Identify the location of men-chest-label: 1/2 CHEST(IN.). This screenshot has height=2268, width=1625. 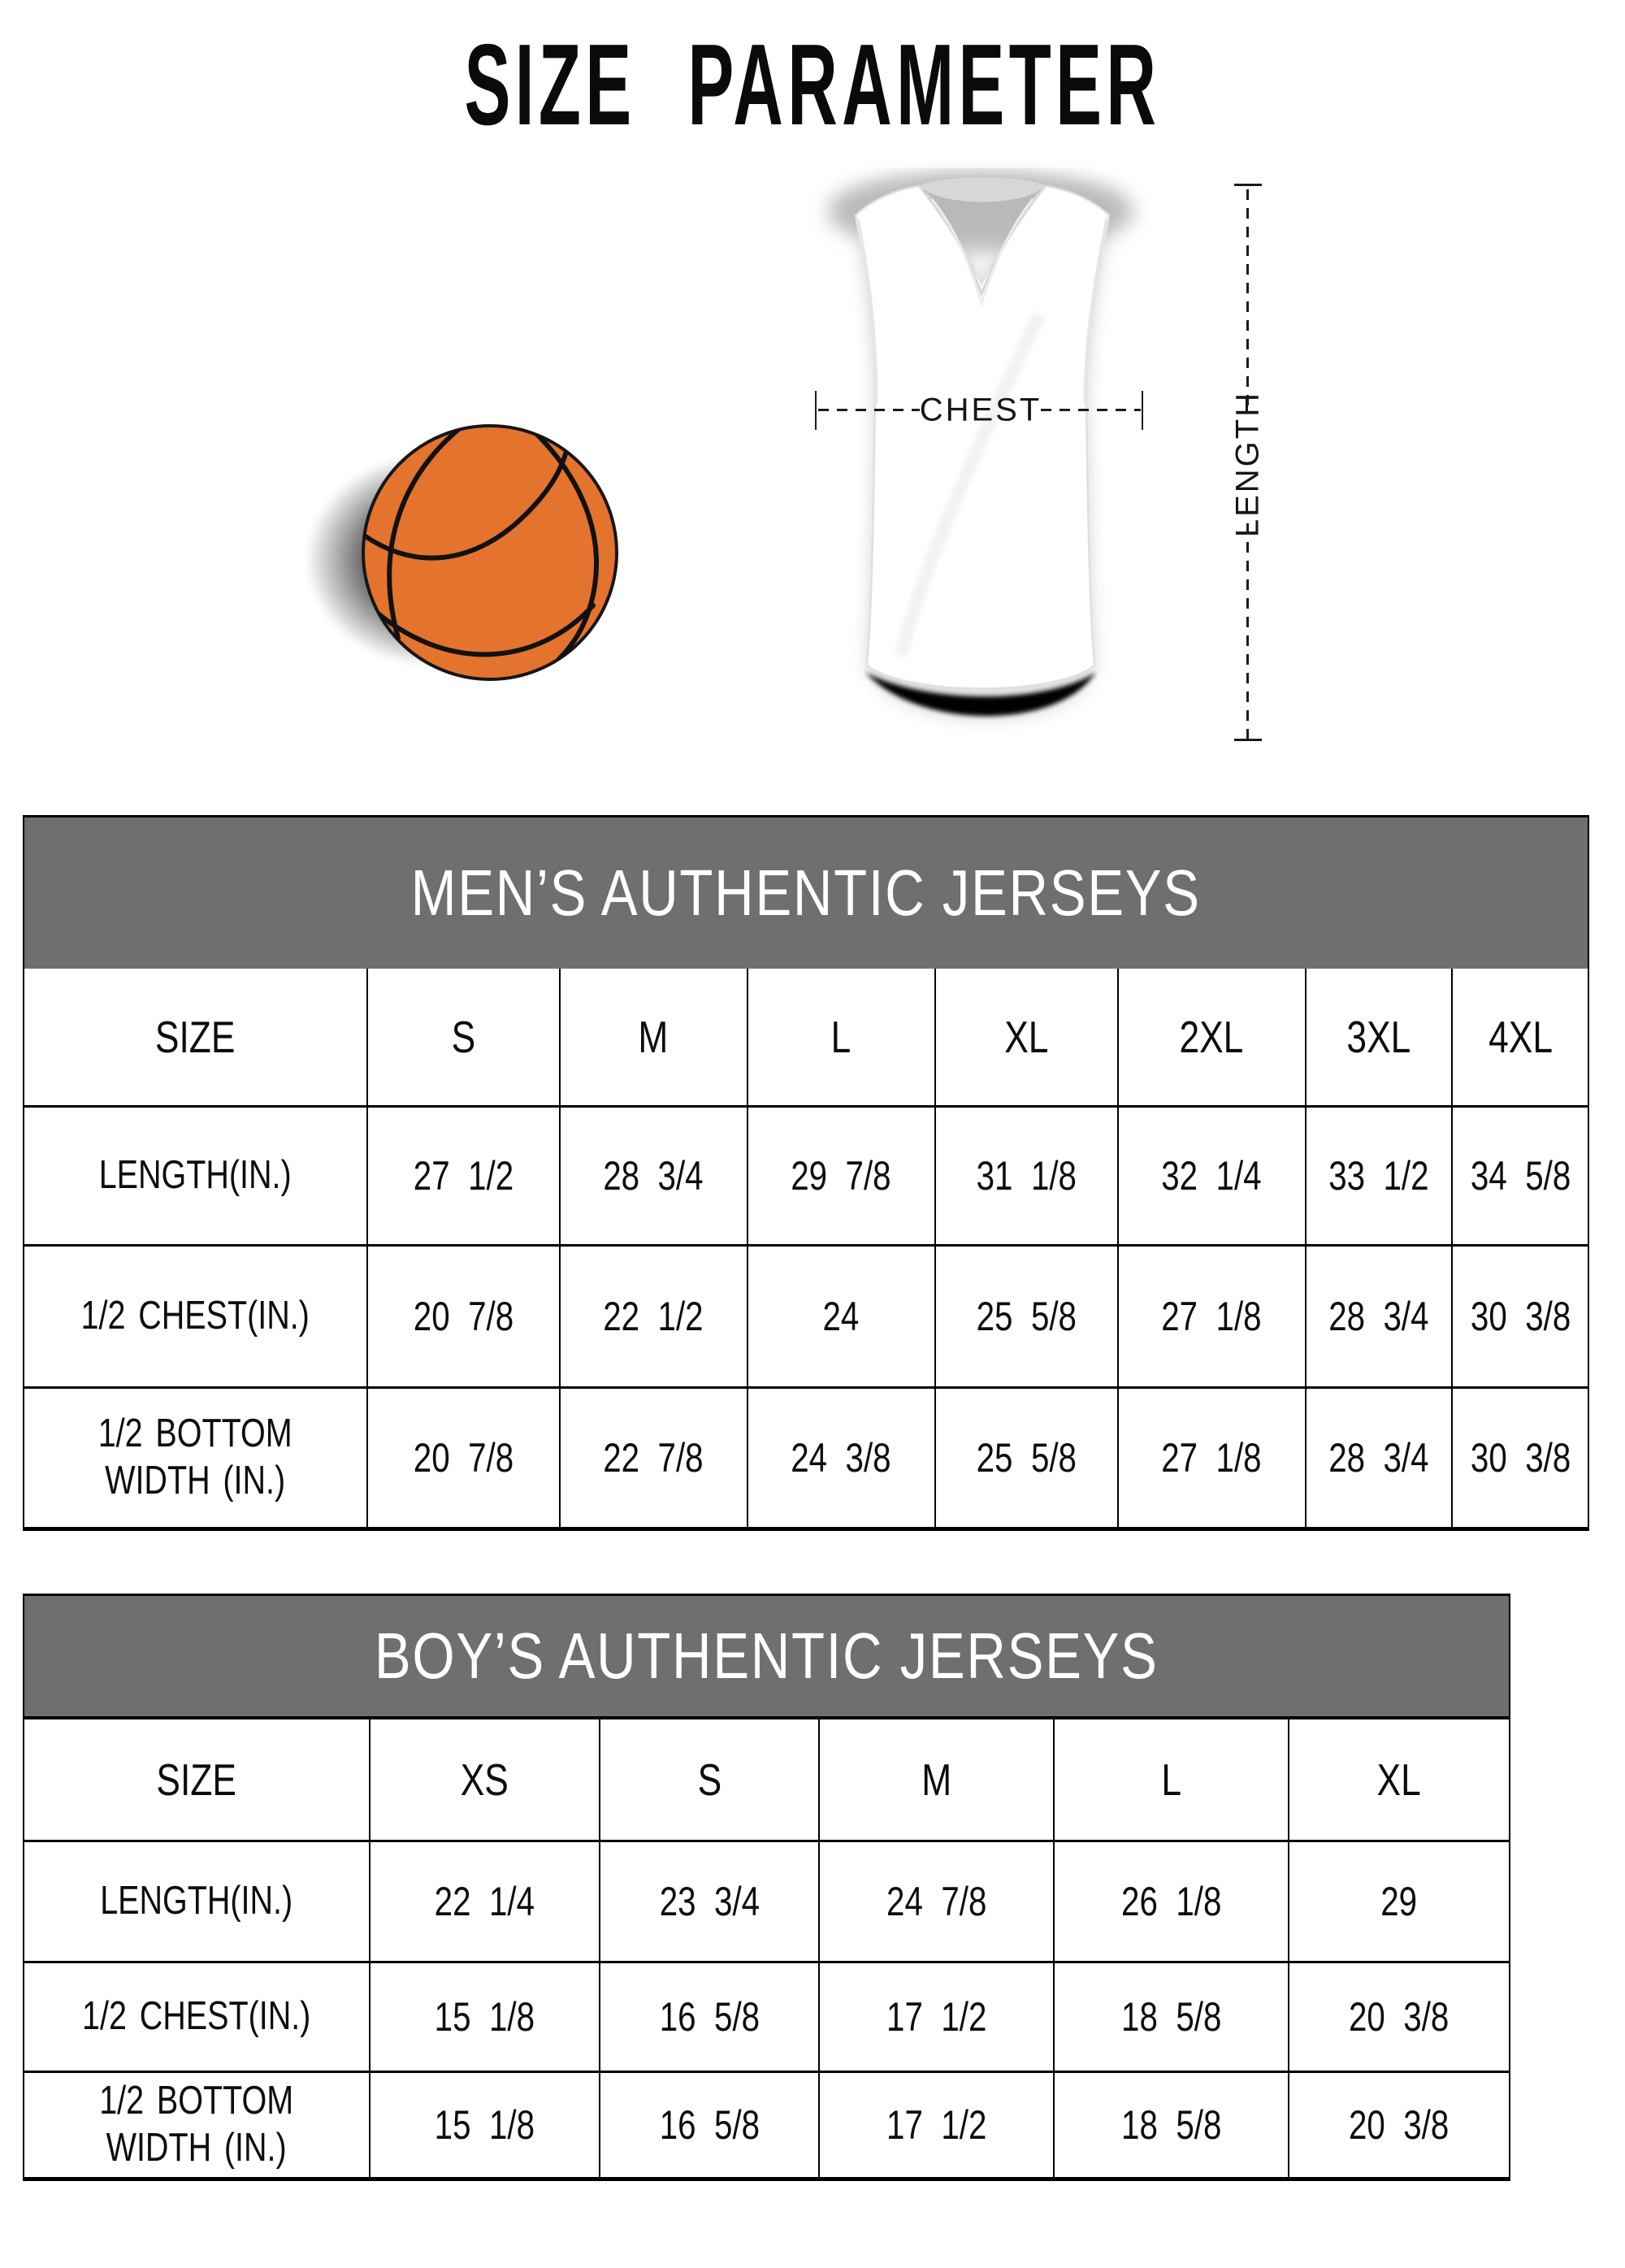
(197, 1316).